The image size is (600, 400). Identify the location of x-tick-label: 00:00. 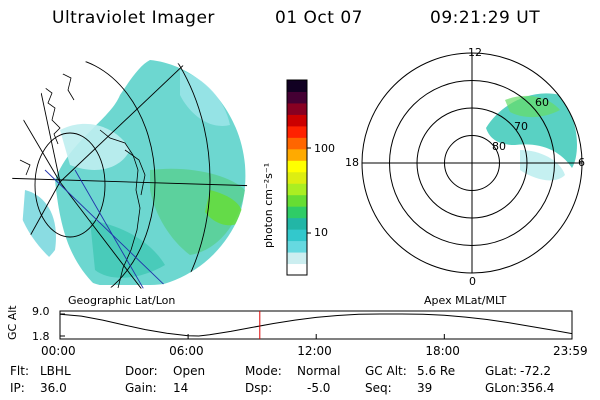
(58, 351).